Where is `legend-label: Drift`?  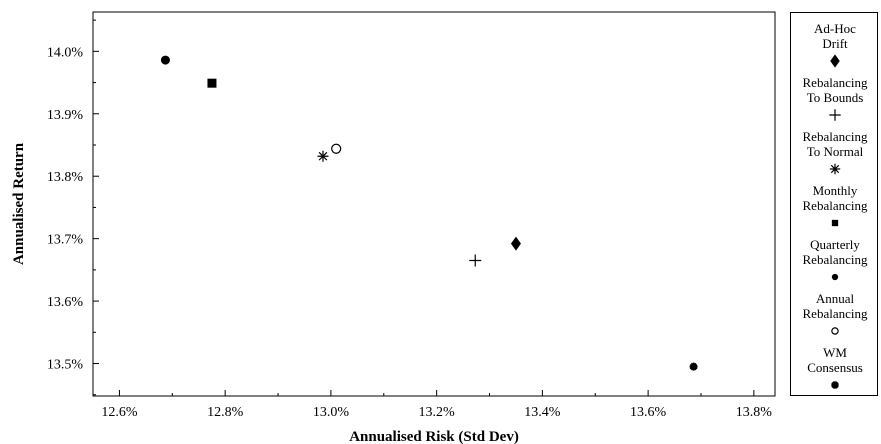 legend-label: Drift is located at coordinates (835, 43).